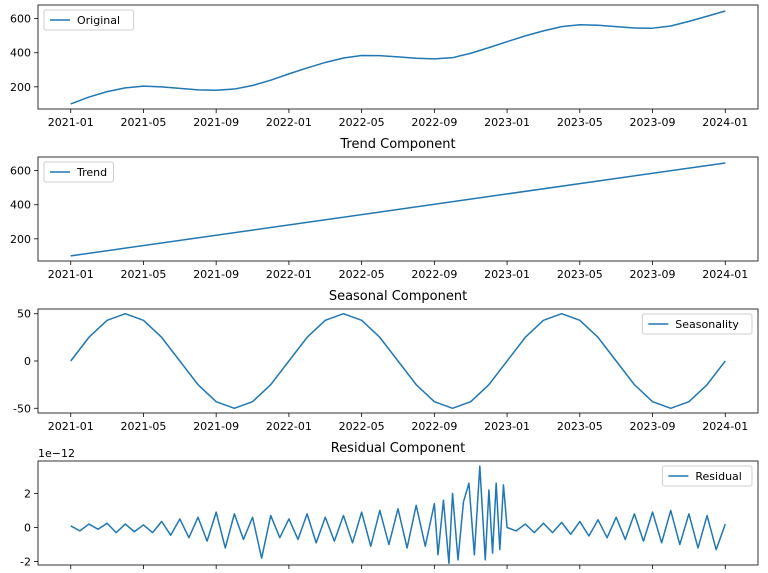 The width and height of the screenshot is (768, 573). I want to click on legend: Seasonality, so click(697, 324).